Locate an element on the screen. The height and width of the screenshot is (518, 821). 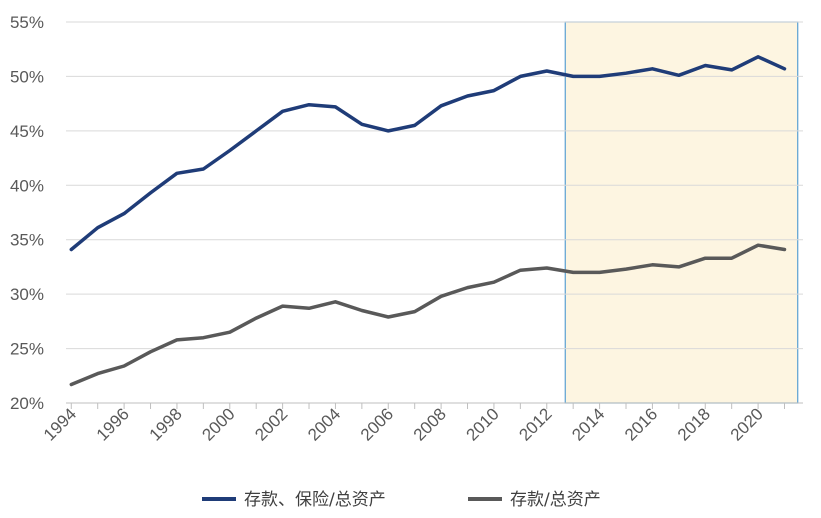
y-tick-label: 25% is located at coordinates (27, 349).